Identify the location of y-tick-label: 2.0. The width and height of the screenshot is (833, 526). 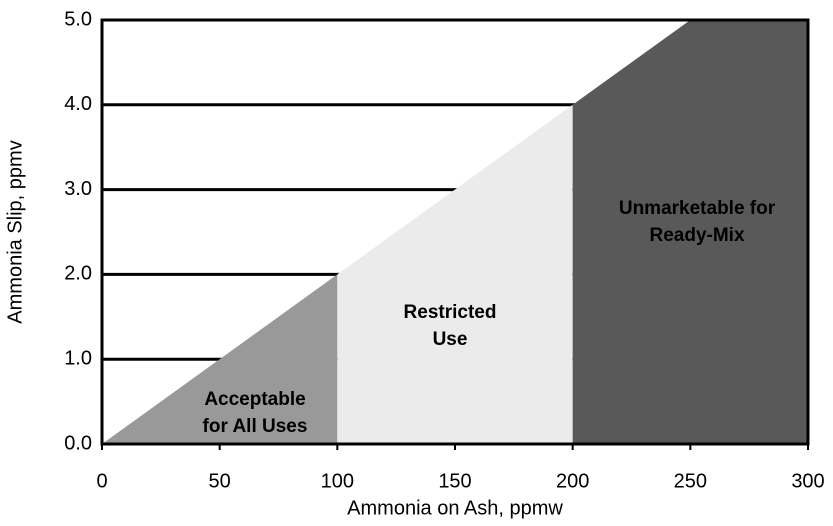
(78, 274).